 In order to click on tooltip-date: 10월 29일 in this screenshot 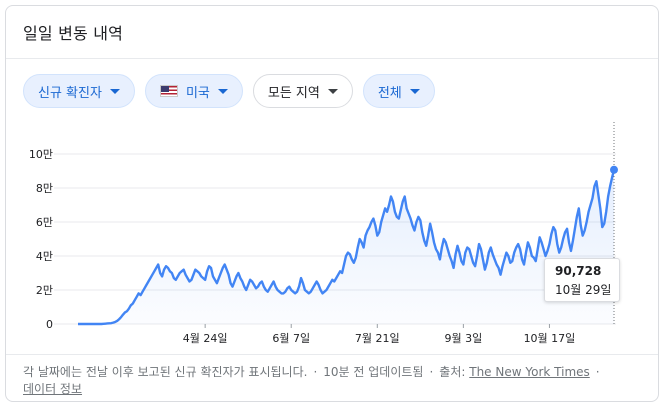, I will do `click(583, 290)`.